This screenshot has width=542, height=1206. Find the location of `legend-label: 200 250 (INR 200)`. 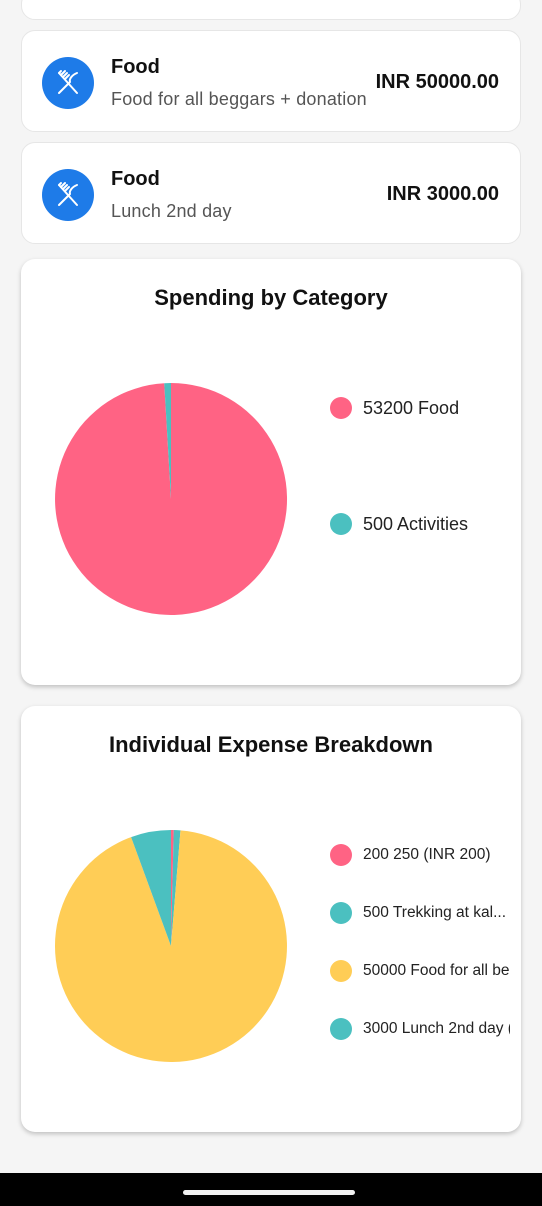

legend-label: 200 250 (INR 200) is located at coordinates (427, 854).